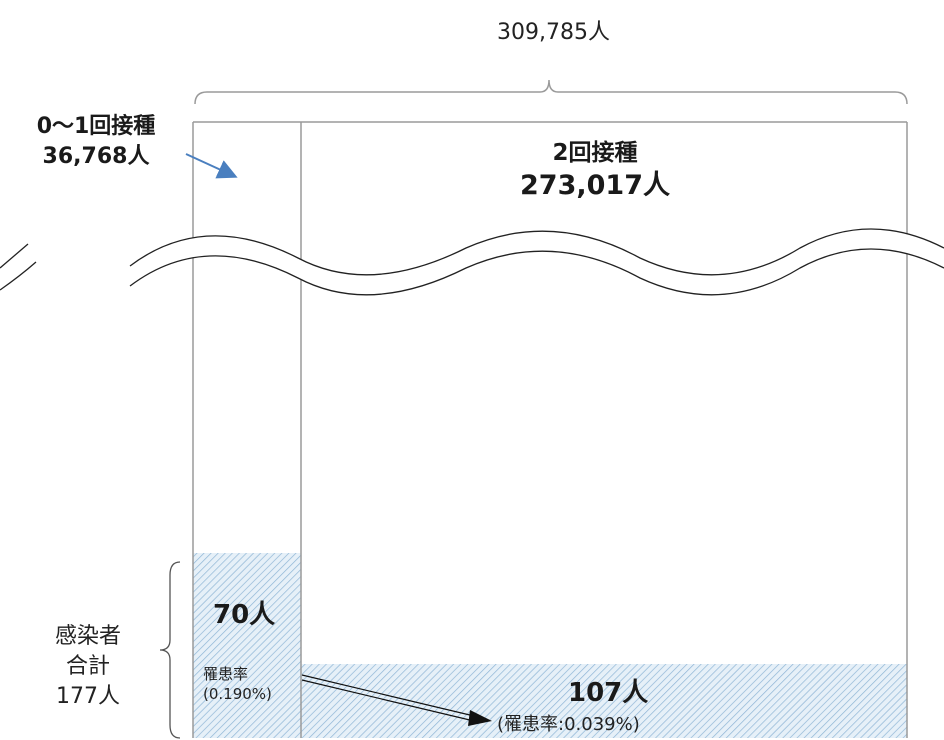 The width and height of the screenshot is (944, 740). I want to click on infected-low-rate: 罹患率 (0.190%), so click(237, 684).